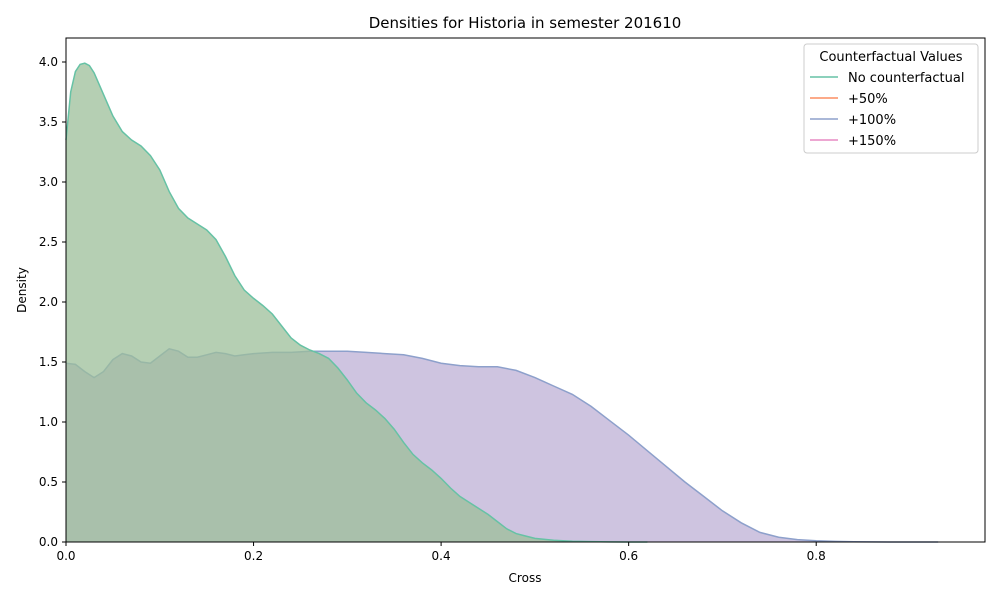 The height and width of the screenshot is (600, 1000). Describe the element at coordinates (253, 556) in the screenshot. I see `x-tick-label: 0.2` at that location.